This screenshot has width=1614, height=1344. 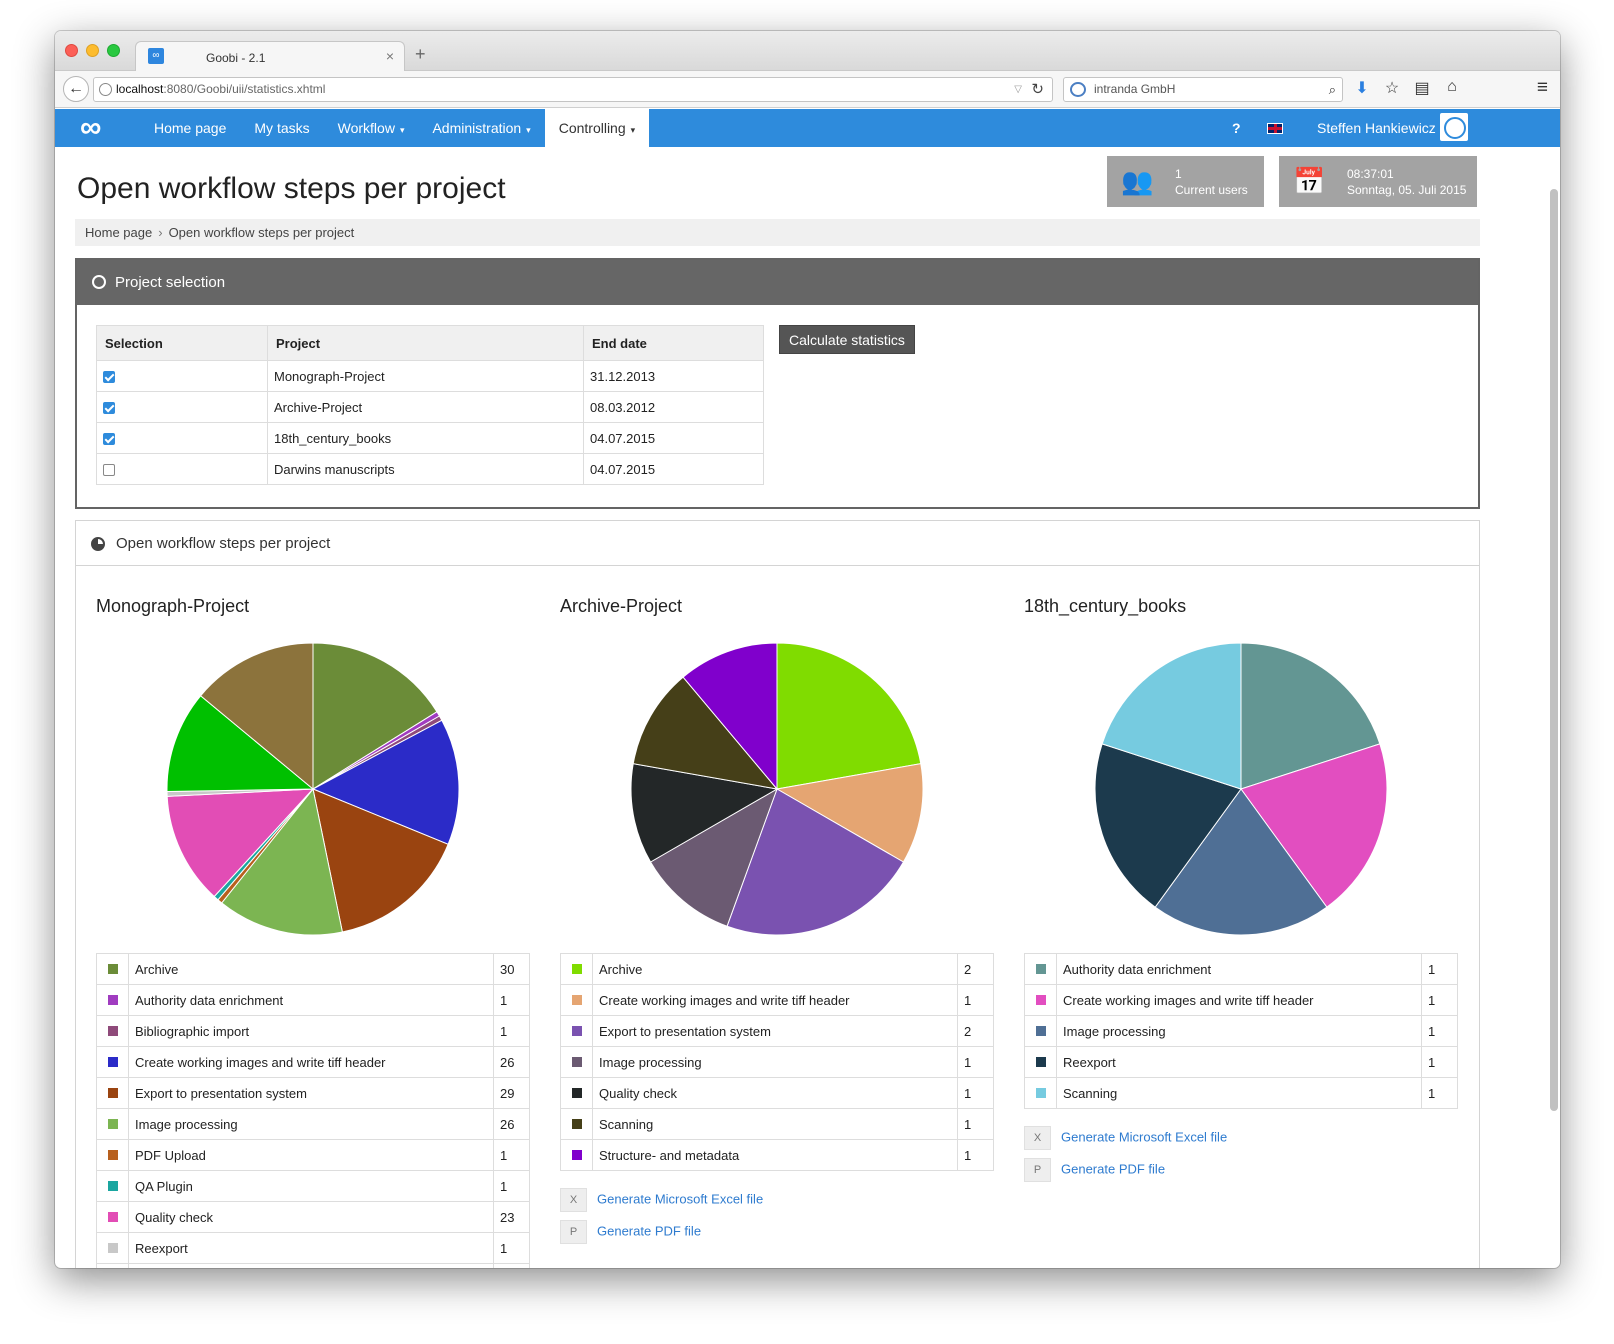 What do you see at coordinates (1422, 88) in the screenshot?
I see `reading-list-icon: ▤` at bounding box center [1422, 88].